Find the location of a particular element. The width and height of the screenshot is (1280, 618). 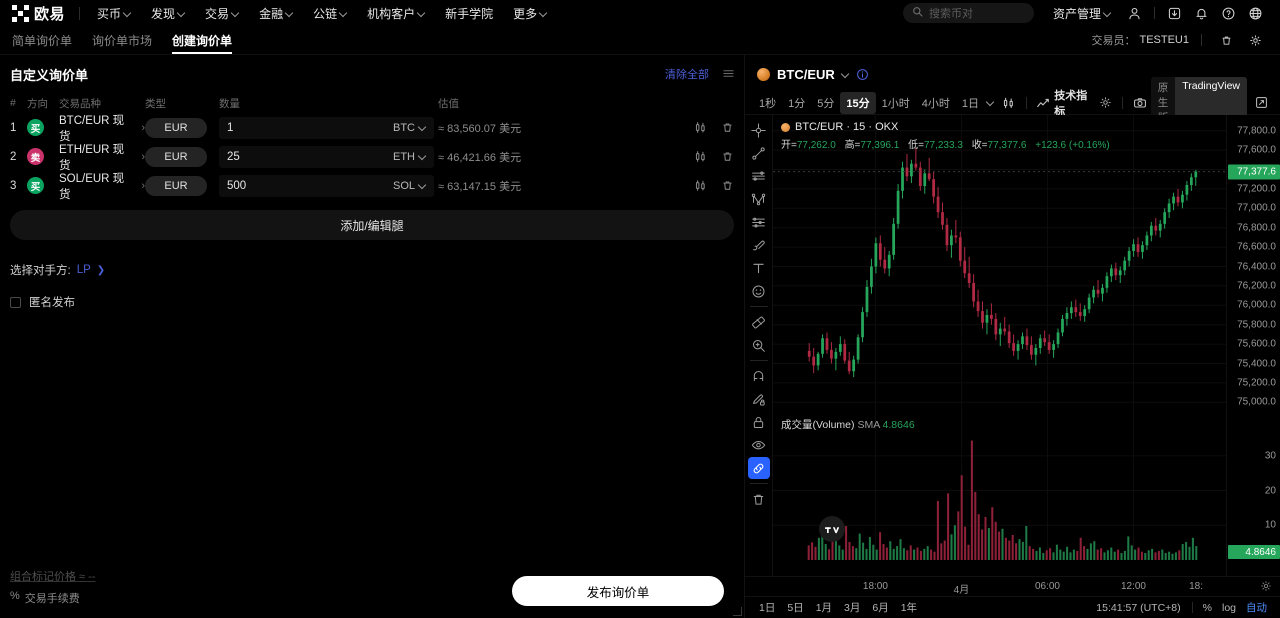

tab-simple-rfq: 简单询价单 is located at coordinates (42, 40).